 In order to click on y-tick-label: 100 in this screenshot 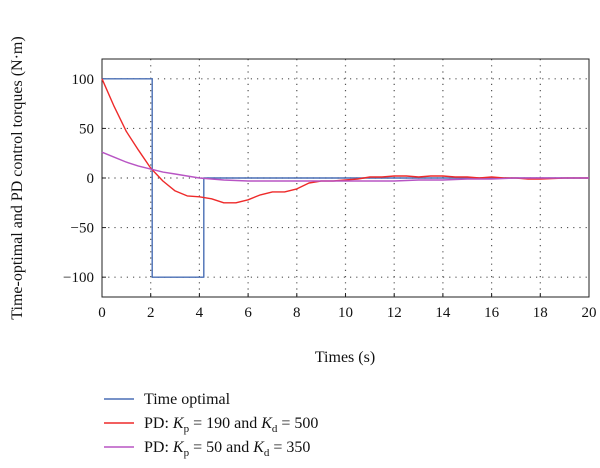, I will do `click(83, 80)`.